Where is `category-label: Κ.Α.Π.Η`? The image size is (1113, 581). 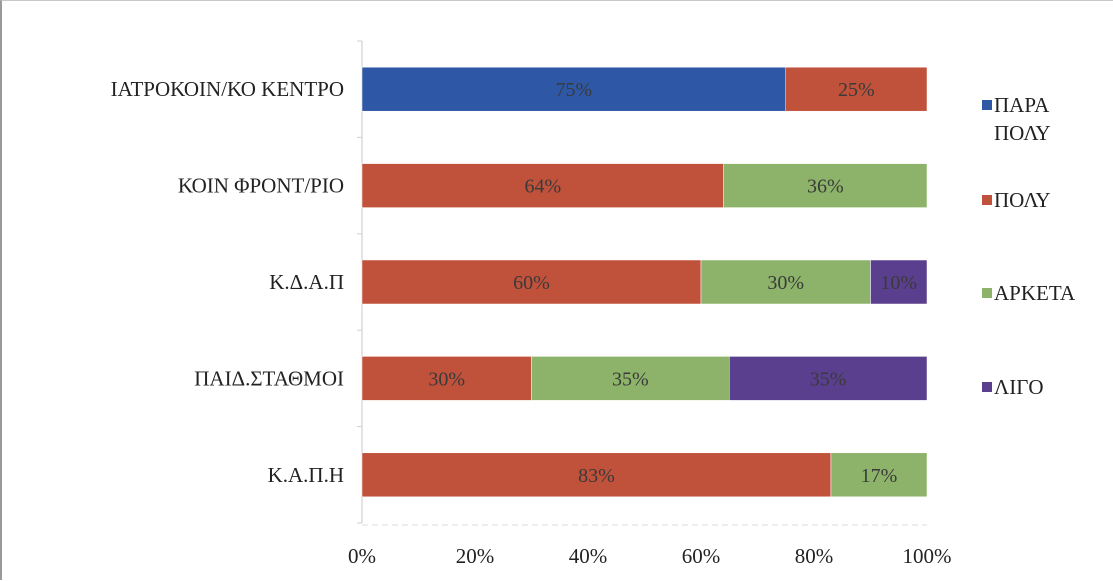 category-label: Κ.Α.Π.Η is located at coordinates (306, 475).